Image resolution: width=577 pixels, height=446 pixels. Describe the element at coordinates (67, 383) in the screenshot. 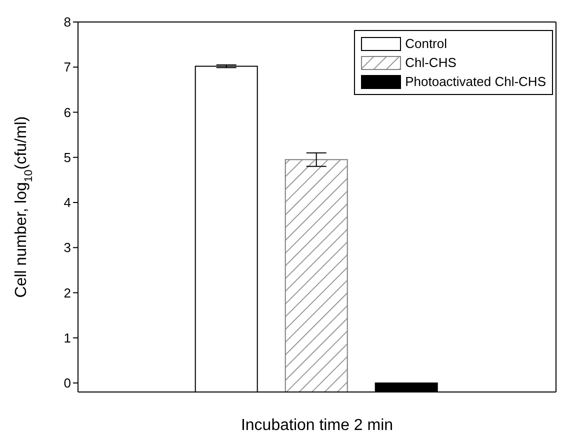

I see `y-tick-label: 0` at that location.